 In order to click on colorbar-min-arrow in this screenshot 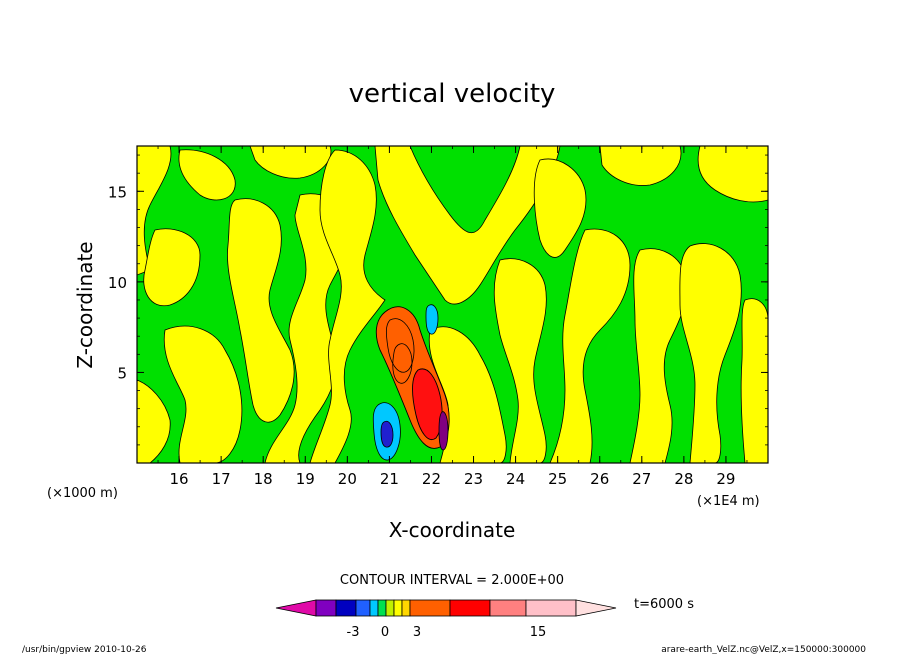, I will do `click(296, 608)`.